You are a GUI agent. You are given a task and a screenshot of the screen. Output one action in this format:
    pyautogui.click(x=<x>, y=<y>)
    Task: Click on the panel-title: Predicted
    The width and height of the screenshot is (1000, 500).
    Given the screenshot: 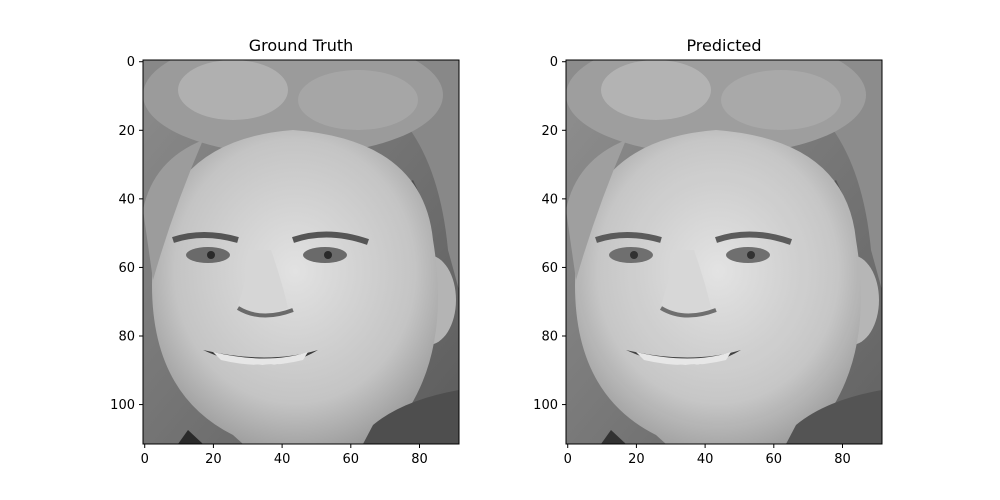 What is the action you would take?
    pyautogui.click(x=723, y=45)
    